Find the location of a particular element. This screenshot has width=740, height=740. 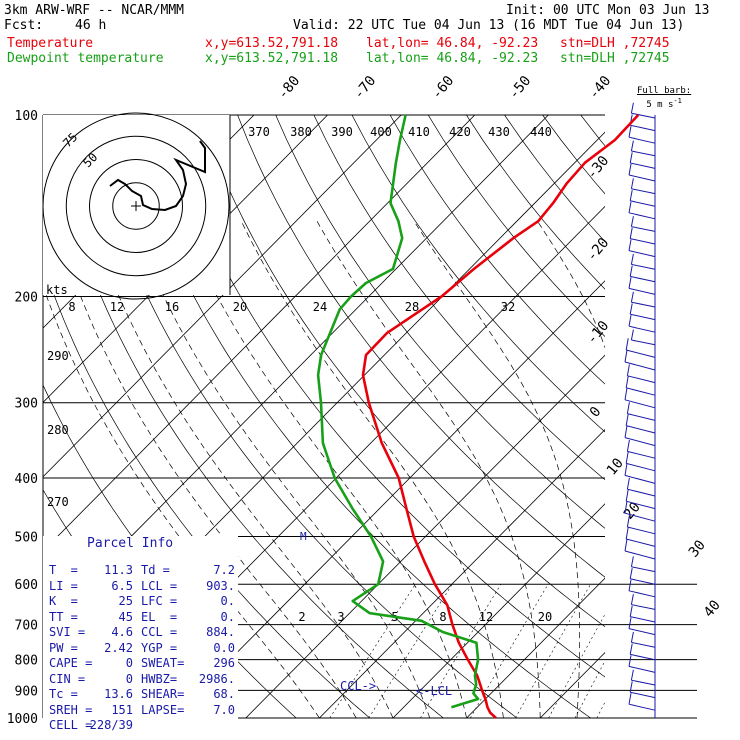

isotherm-tick-label: -20 is located at coordinates (598, 250).